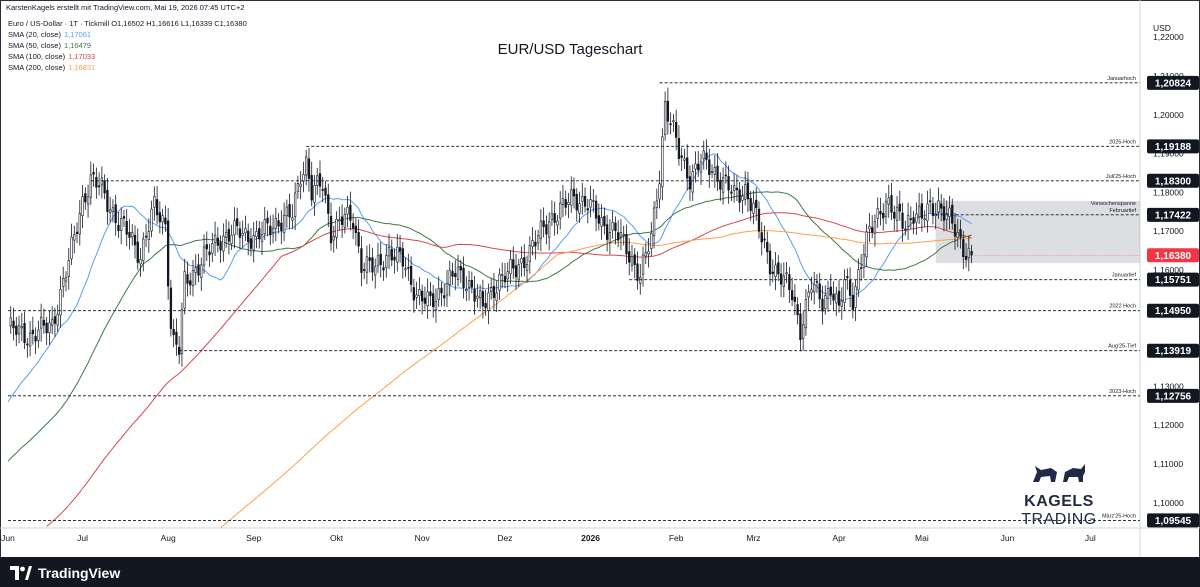 The height and width of the screenshot is (587, 1200). I want to click on level-price-text: 1,09545, so click(1173, 521).